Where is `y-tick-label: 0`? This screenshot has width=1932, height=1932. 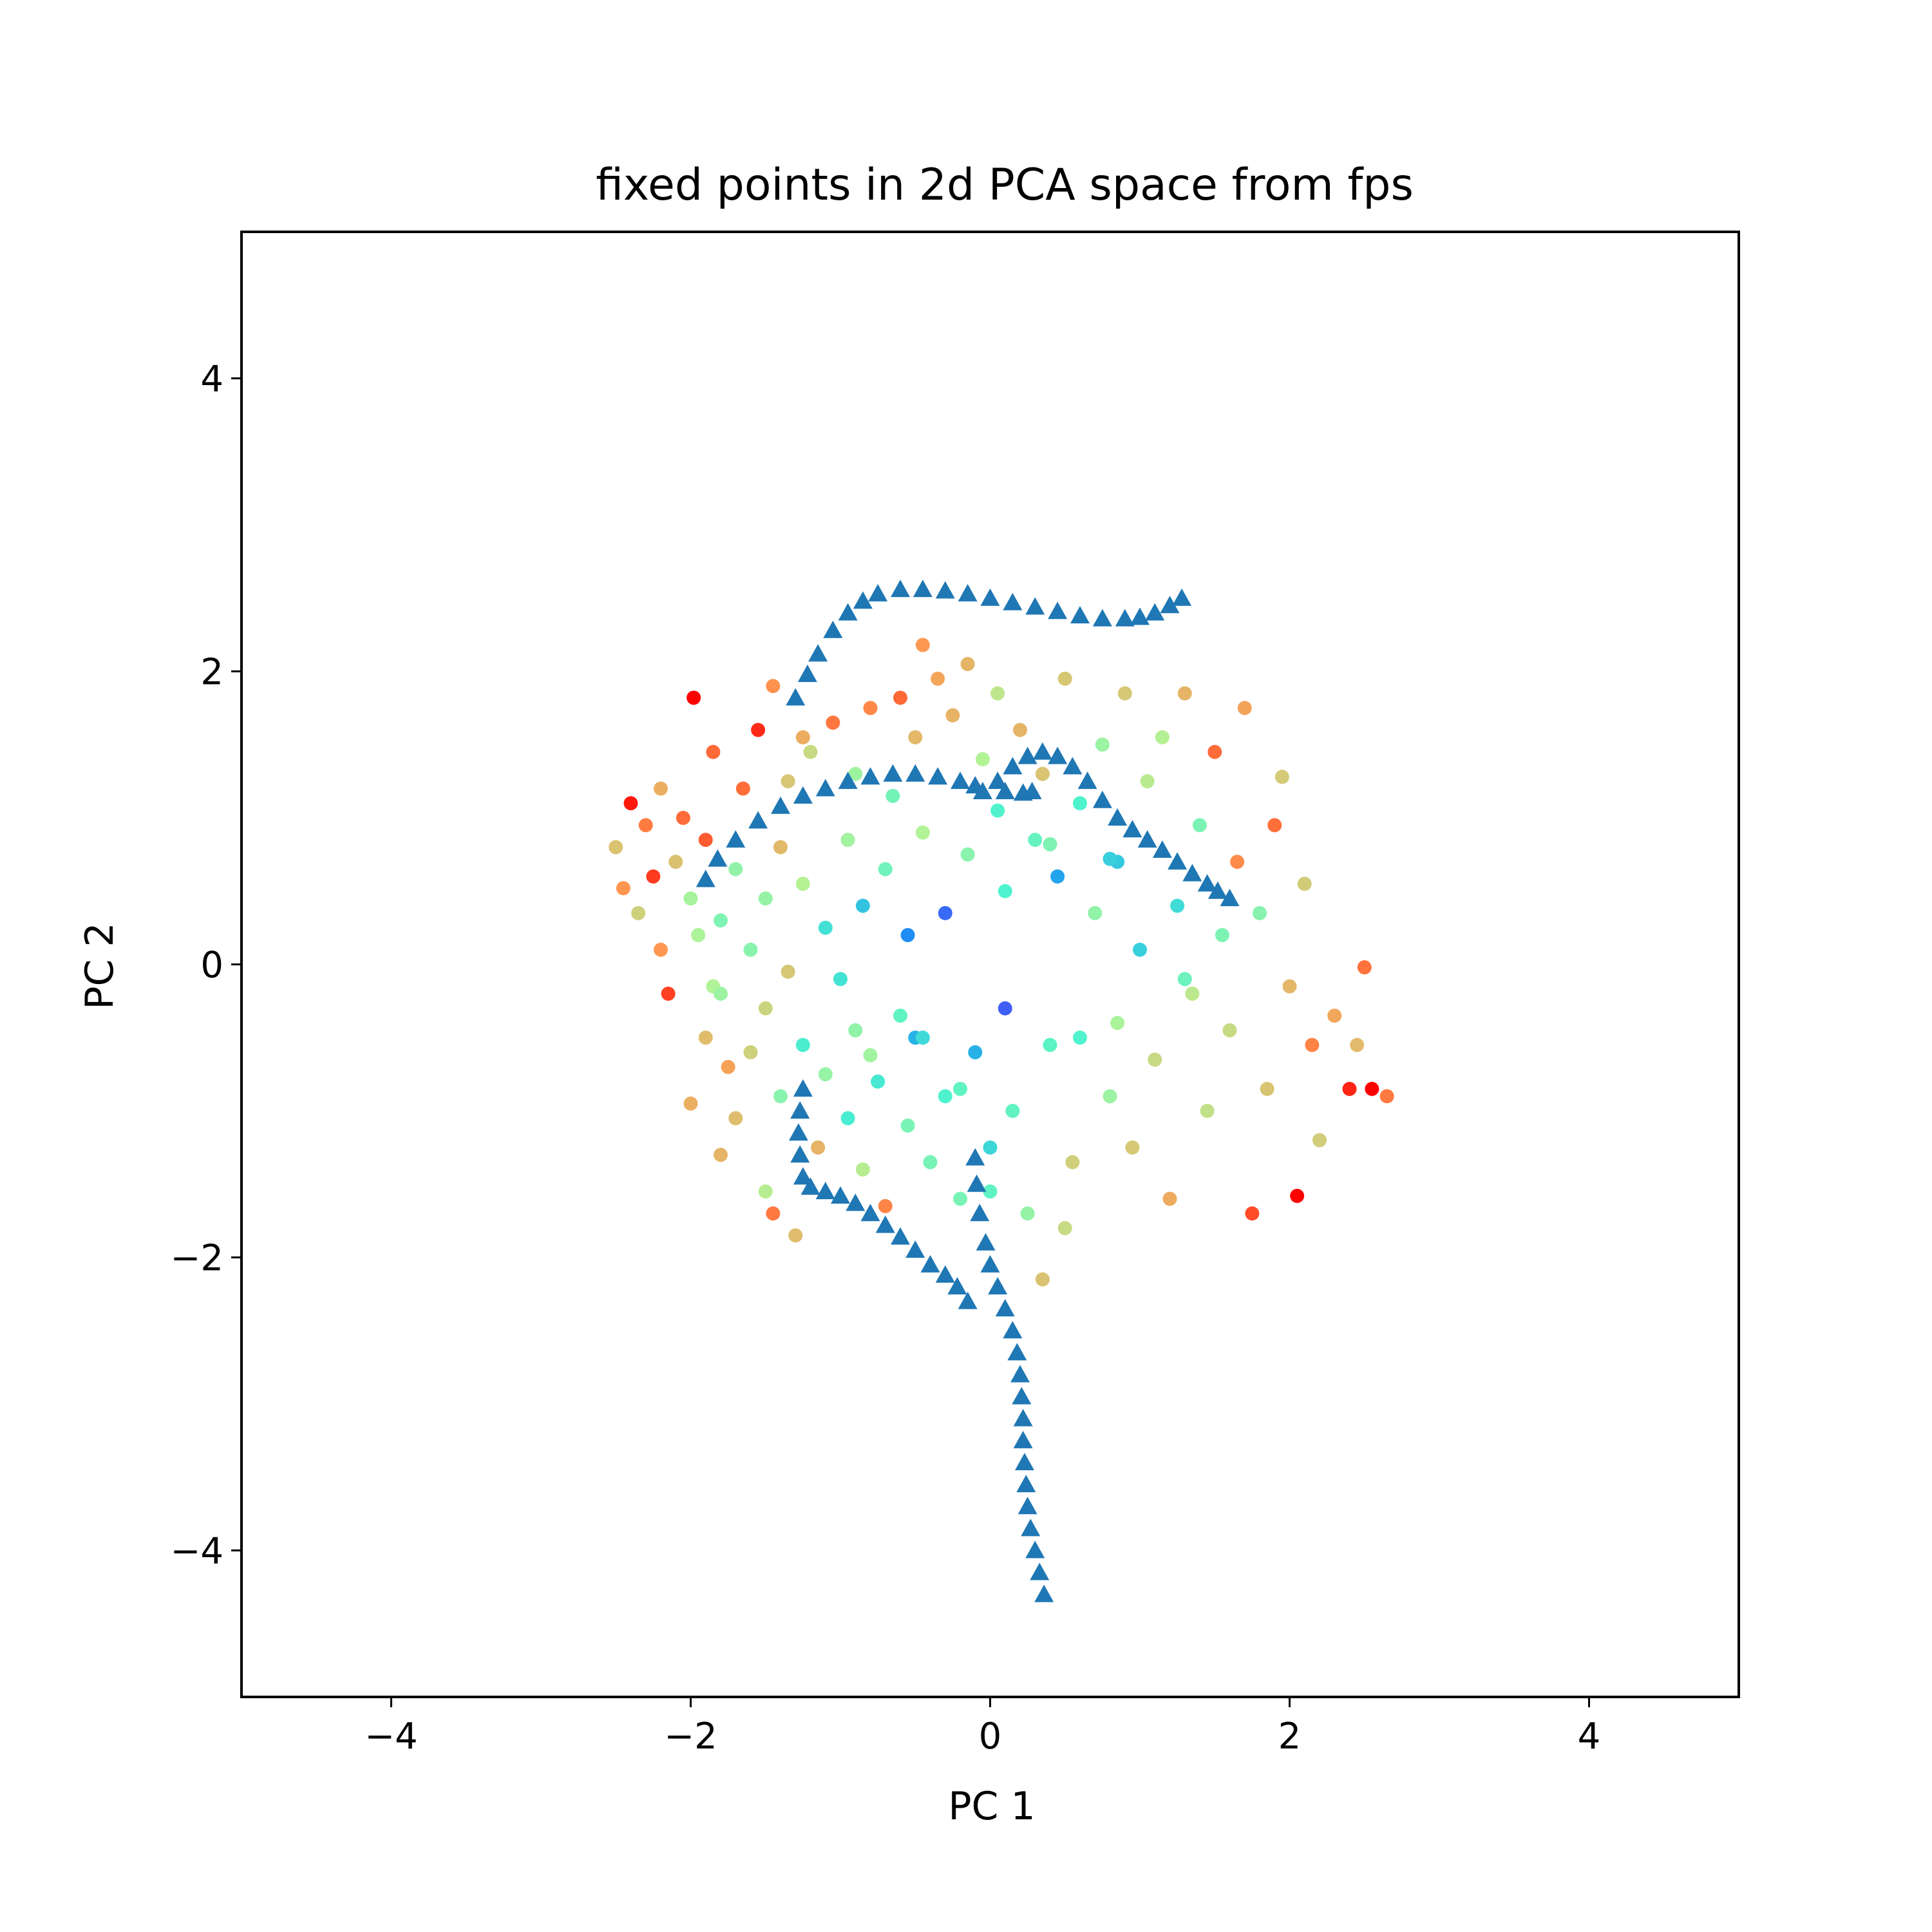 y-tick-label: 0 is located at coordinates (211, 966).